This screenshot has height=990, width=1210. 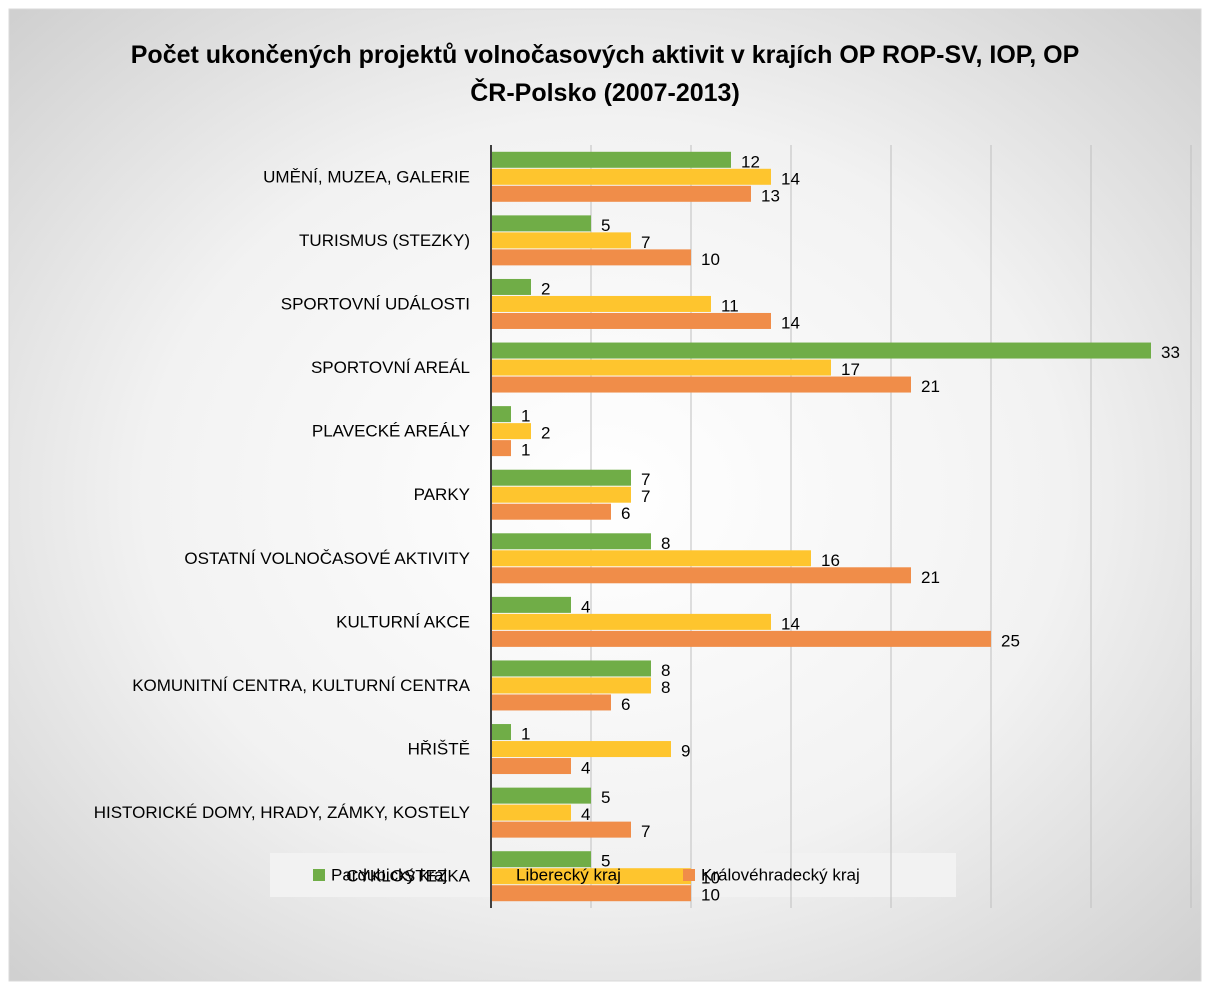 I want to click on data-label: 11, so click(x=730, y=305).